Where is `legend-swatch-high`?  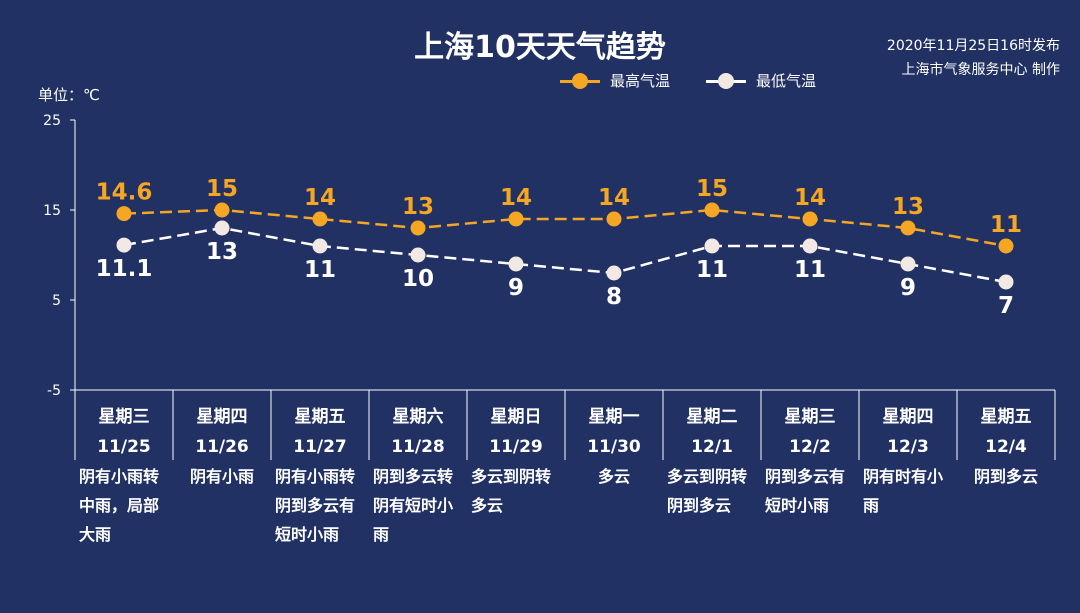 legend-swatch-high is located at coordinates (580, 81).